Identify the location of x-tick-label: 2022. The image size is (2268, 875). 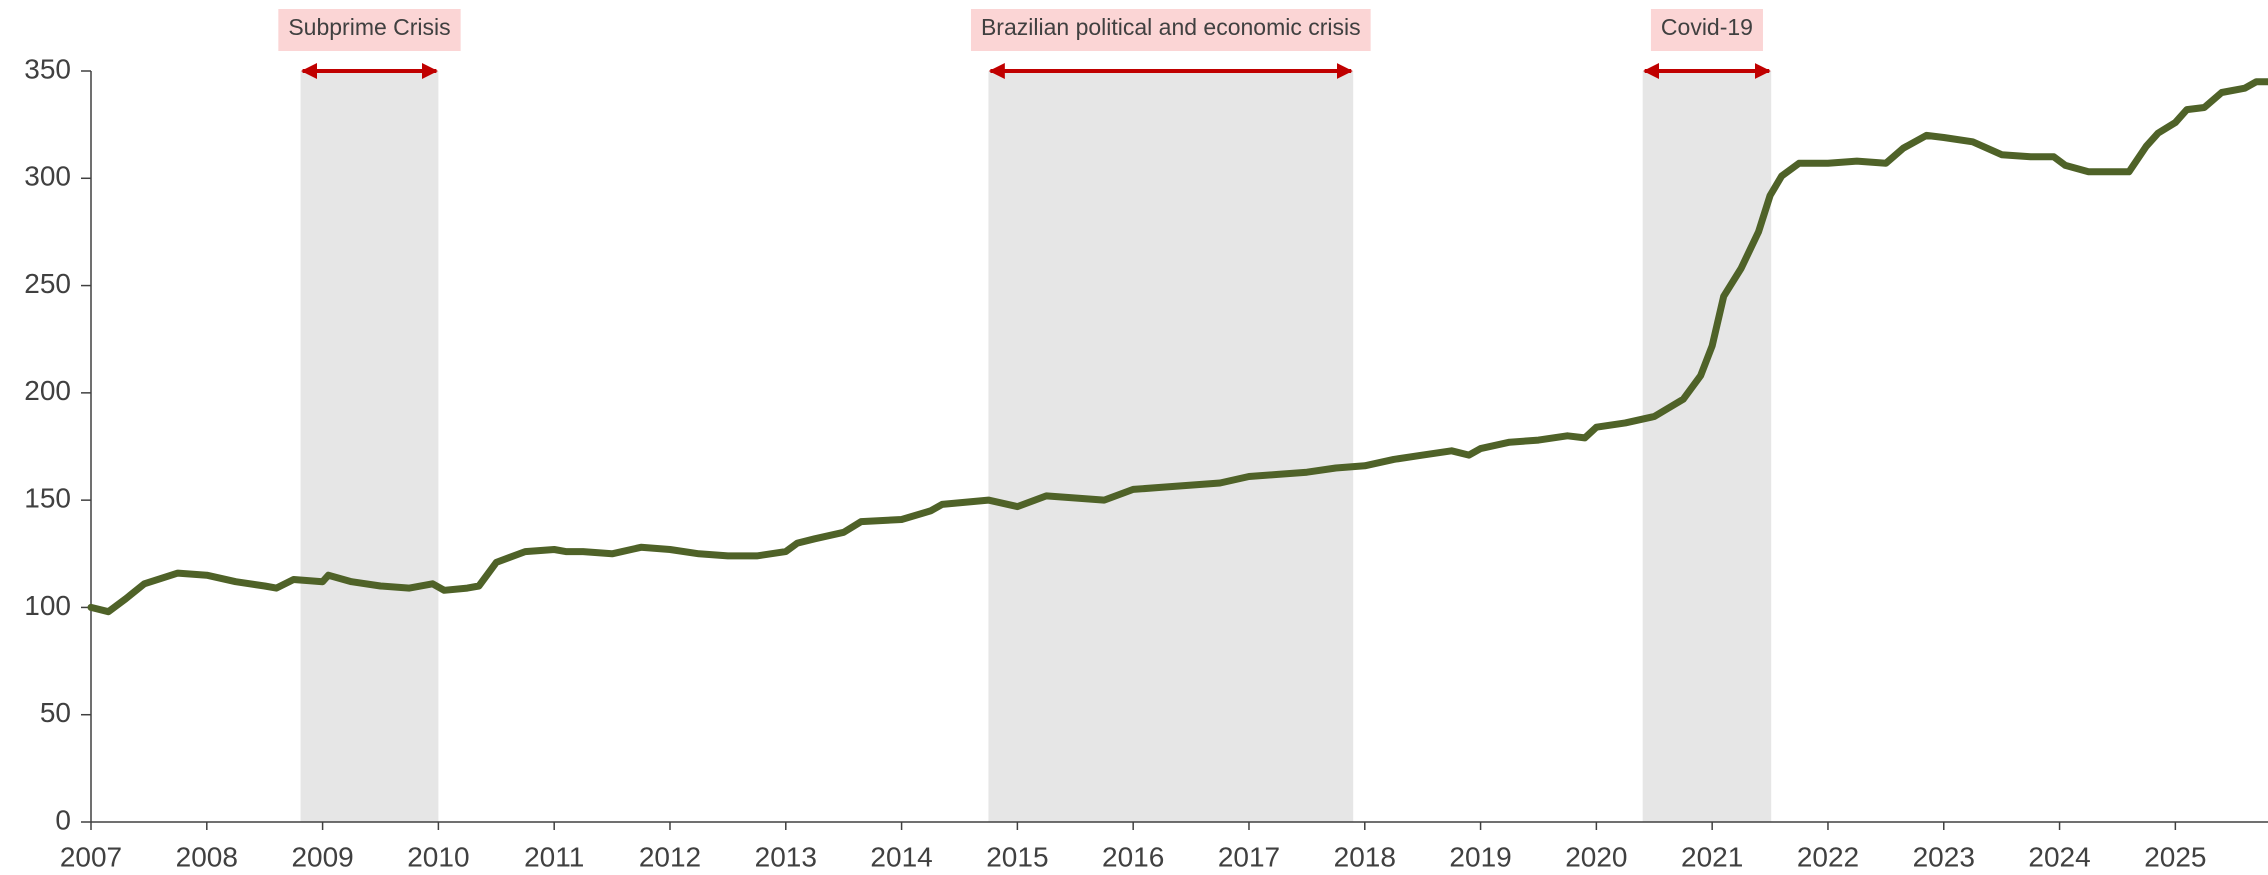
(1828, 856).